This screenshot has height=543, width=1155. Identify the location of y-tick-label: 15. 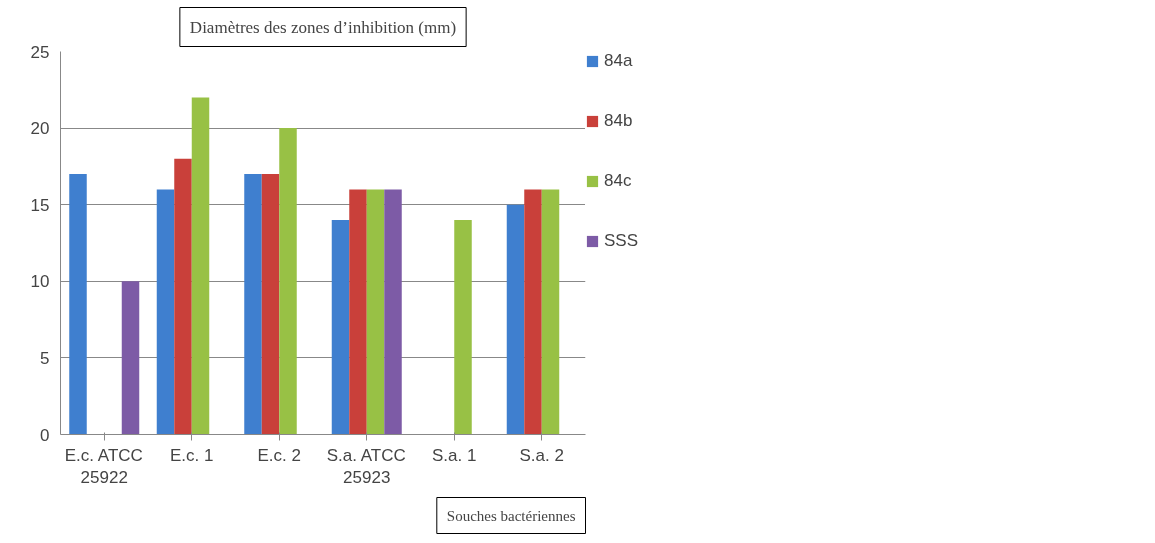
(40, 205).